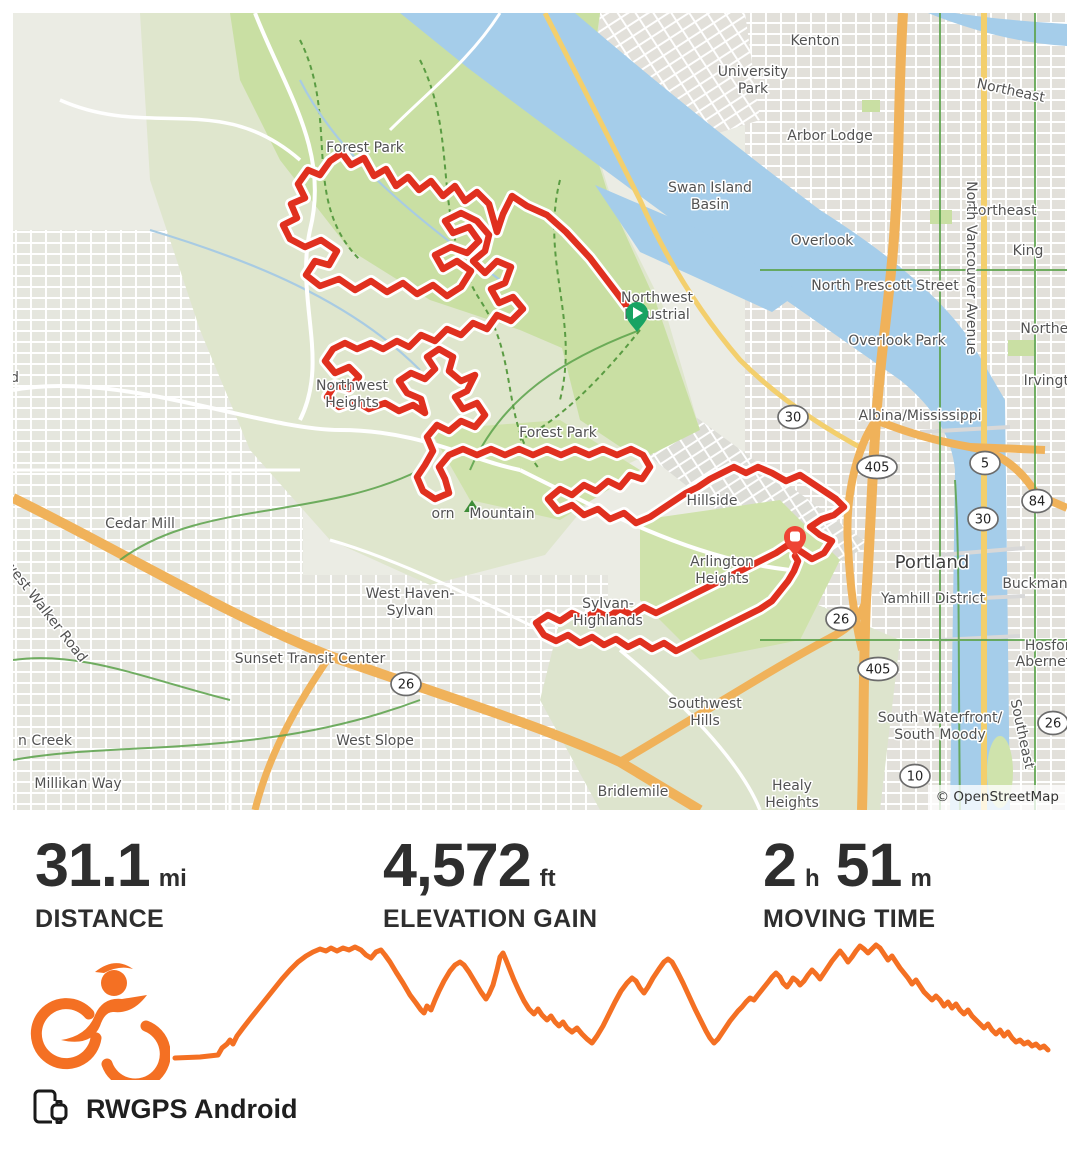 The width and height of the screenshot is (1080, 1160). I want to click on map-label: King, so click(1028, 251).